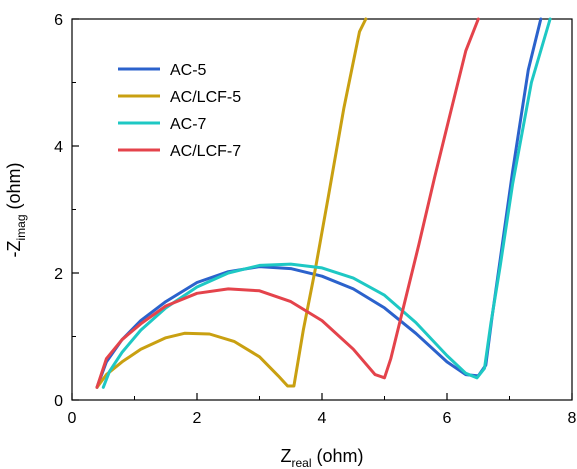 The width and height of the screenshot is (577, 469). I want to click on x-tick-label: 6, so click(447, 418).